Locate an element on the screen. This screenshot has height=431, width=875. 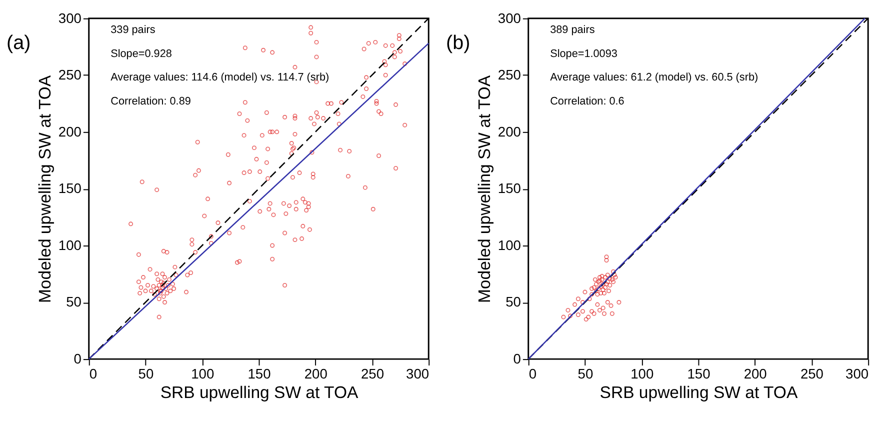
annotation: Correlation: 0.6 is located at coordinates (587, 101).